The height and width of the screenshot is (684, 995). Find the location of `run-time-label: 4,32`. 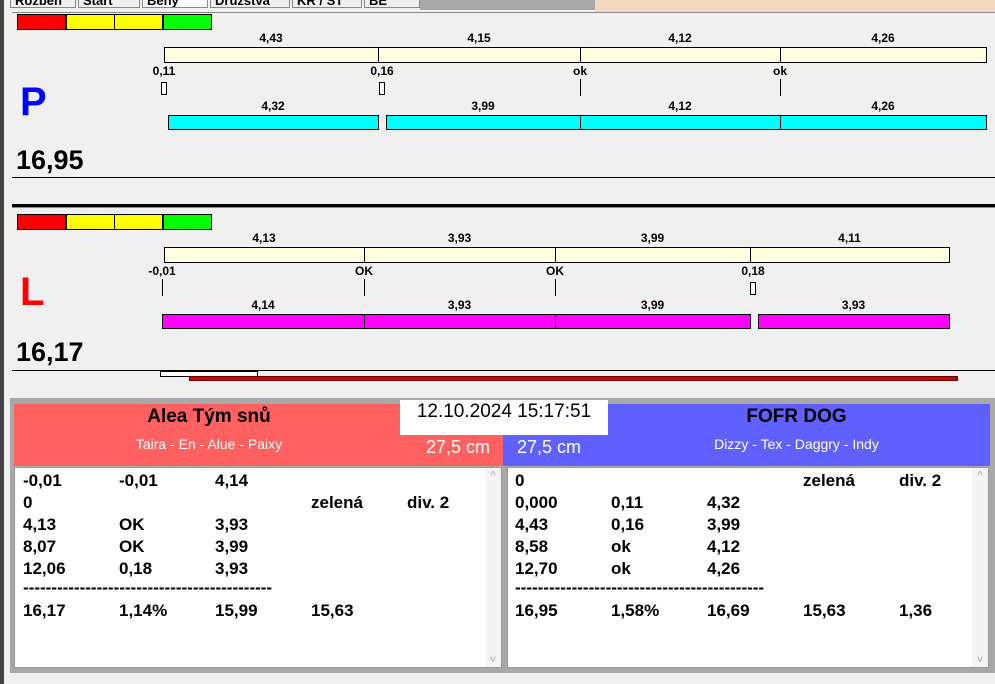

run-time-label: 4,32 is located at coordinates (273, 106).